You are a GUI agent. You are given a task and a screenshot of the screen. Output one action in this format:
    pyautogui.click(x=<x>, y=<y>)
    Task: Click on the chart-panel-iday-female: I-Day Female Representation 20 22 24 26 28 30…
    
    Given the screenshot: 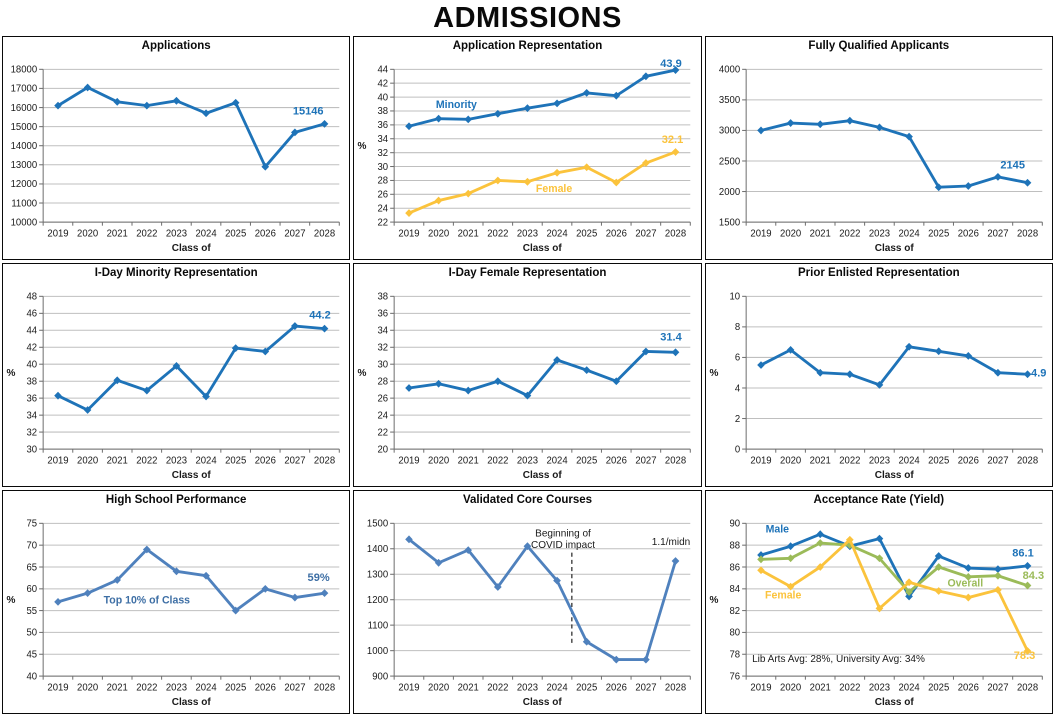 What is the action you would take?
    pyautogui.click(x=527, y=375)
    